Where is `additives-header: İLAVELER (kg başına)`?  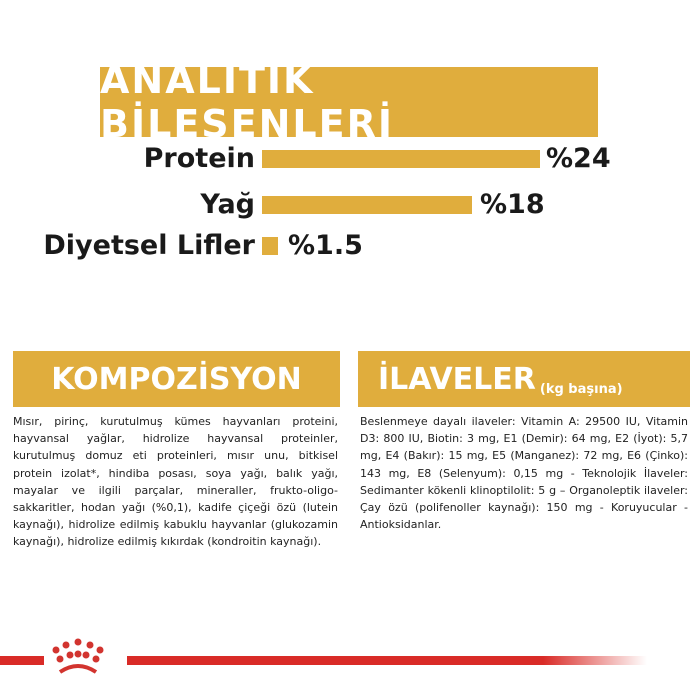 additives-header: İLAVELER (kg başına) is located at coordinates (524, 379).